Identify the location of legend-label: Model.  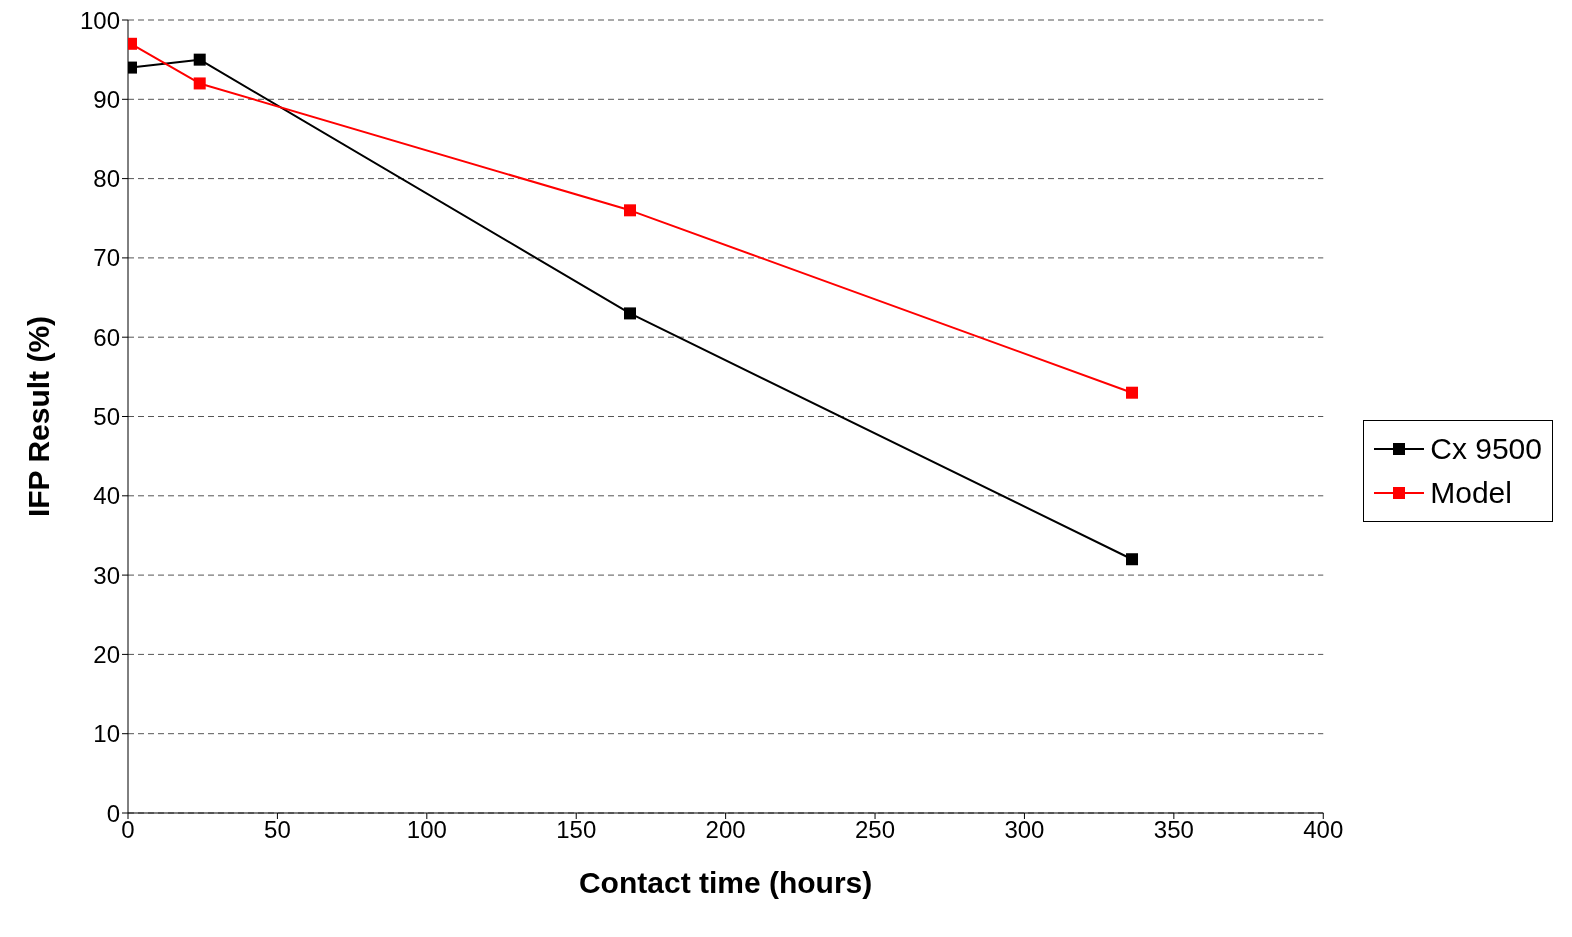
(1471, 492).